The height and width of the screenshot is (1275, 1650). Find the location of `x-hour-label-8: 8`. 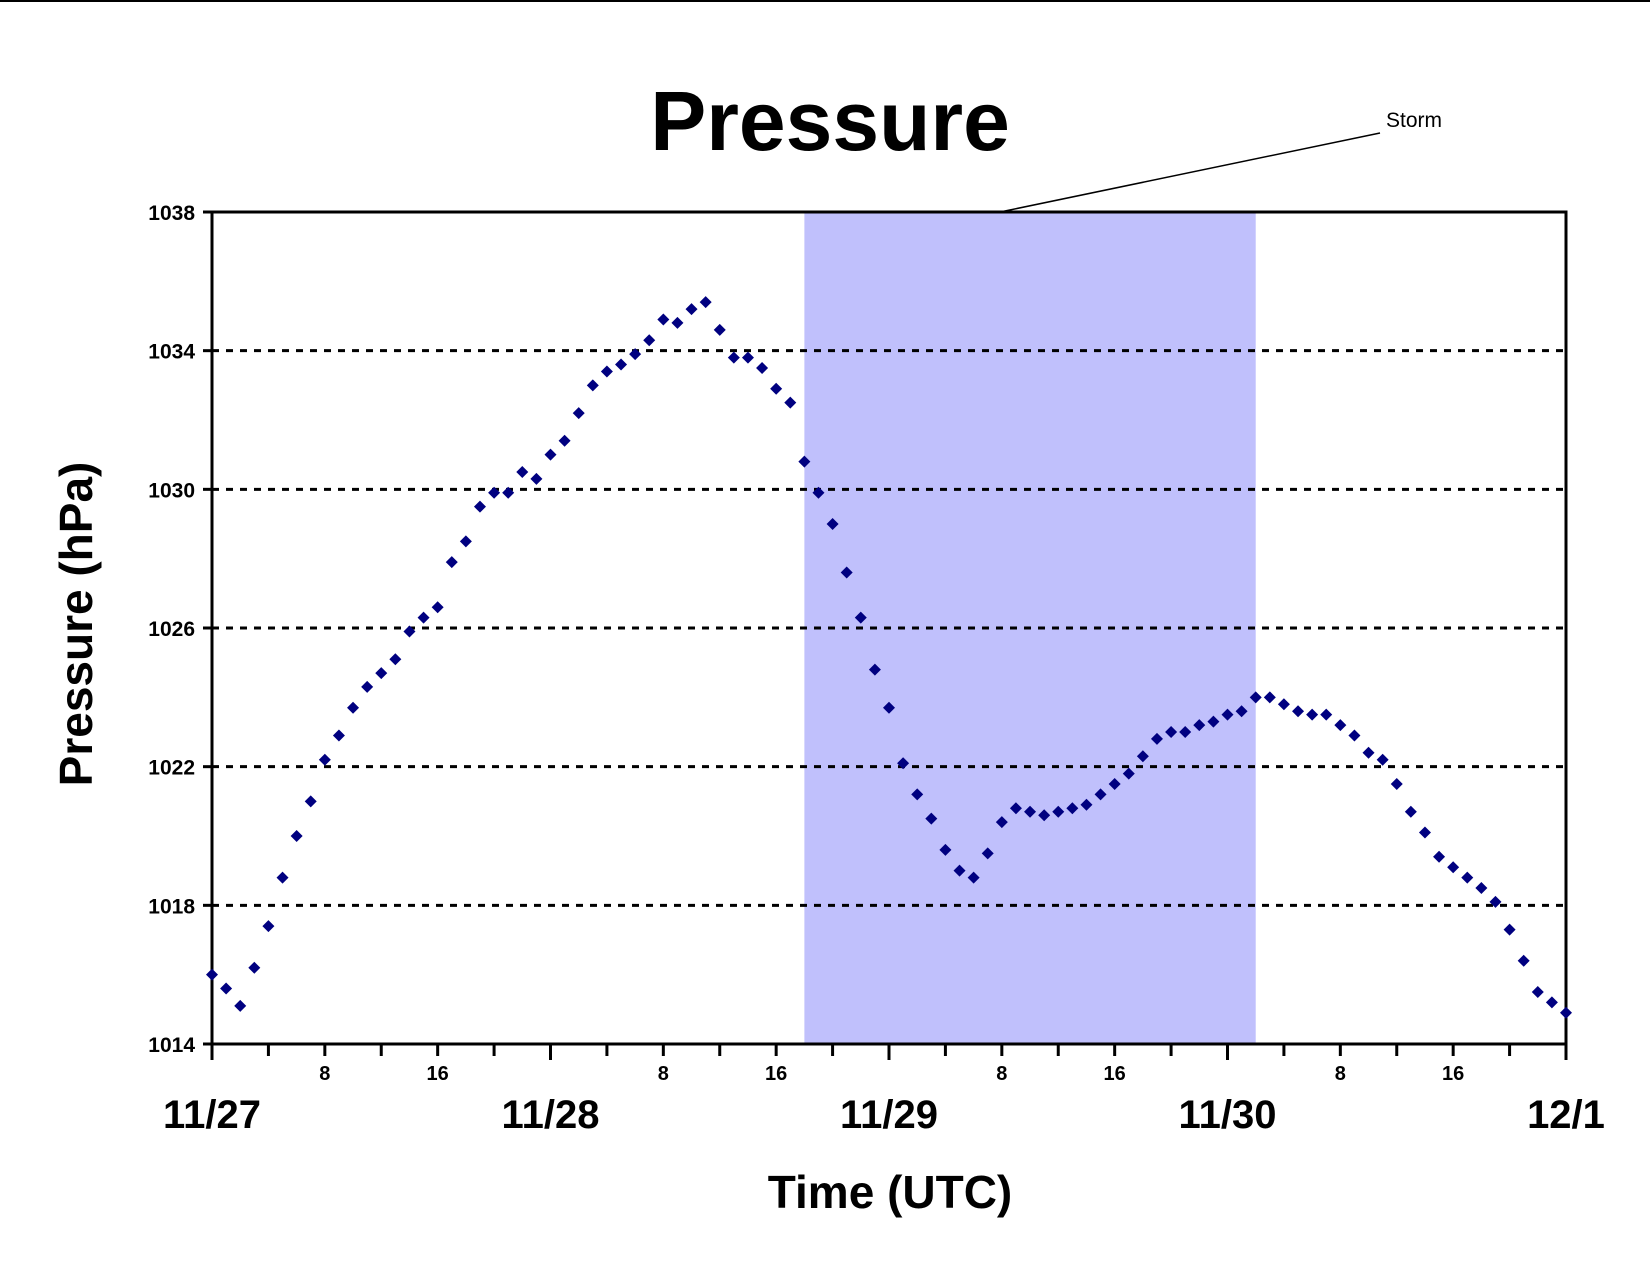

x-hour-label-8: 8 is located at coordinates (324, 1074).